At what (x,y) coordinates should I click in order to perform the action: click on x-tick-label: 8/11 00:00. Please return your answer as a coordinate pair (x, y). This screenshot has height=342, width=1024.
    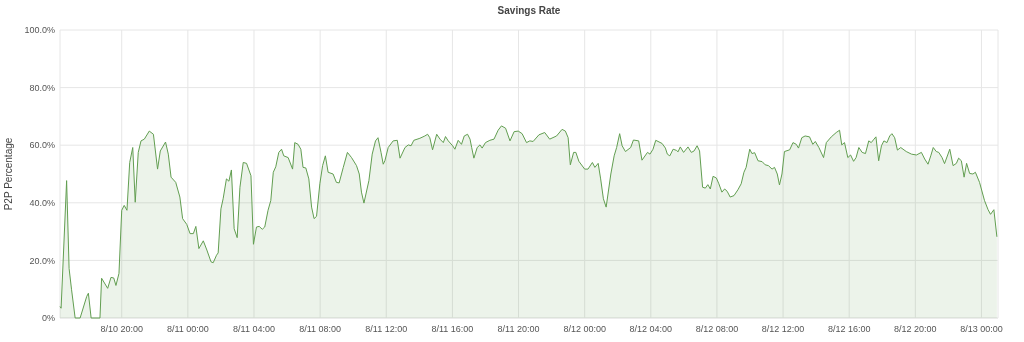
    Looking at the image, I should click on (187, 329).